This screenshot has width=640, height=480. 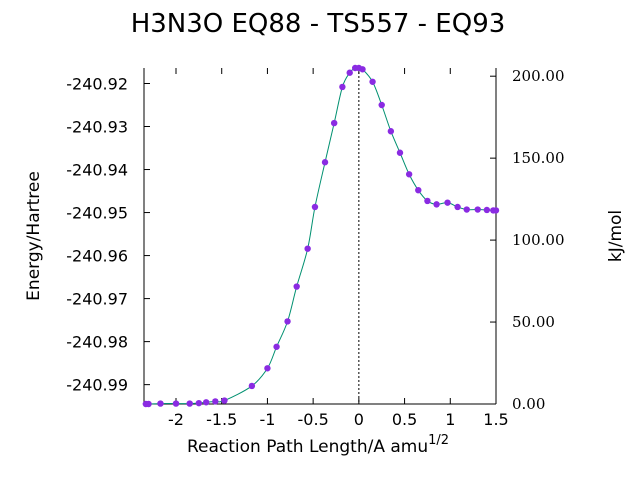 What do you see at coordinates (404, 419) in the screenshot?
I see `x-tick-label: 0.5` at bounding box center [404, 419].